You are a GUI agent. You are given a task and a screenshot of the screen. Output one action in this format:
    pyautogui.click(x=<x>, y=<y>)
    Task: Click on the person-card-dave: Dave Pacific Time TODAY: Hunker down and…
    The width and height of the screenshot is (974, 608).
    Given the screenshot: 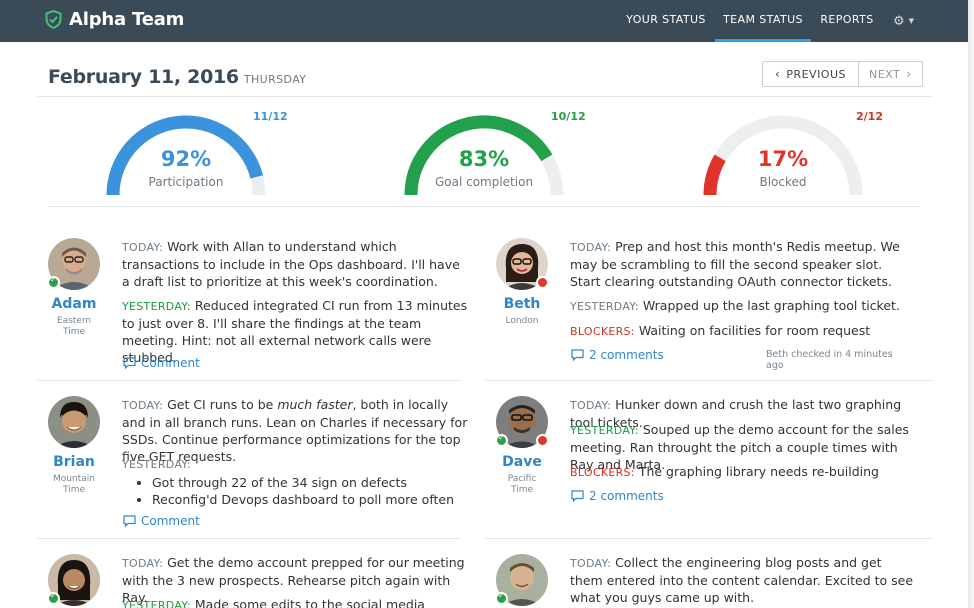 What is the action you would take?
    pyautogui.click(x=705, y=475)
    